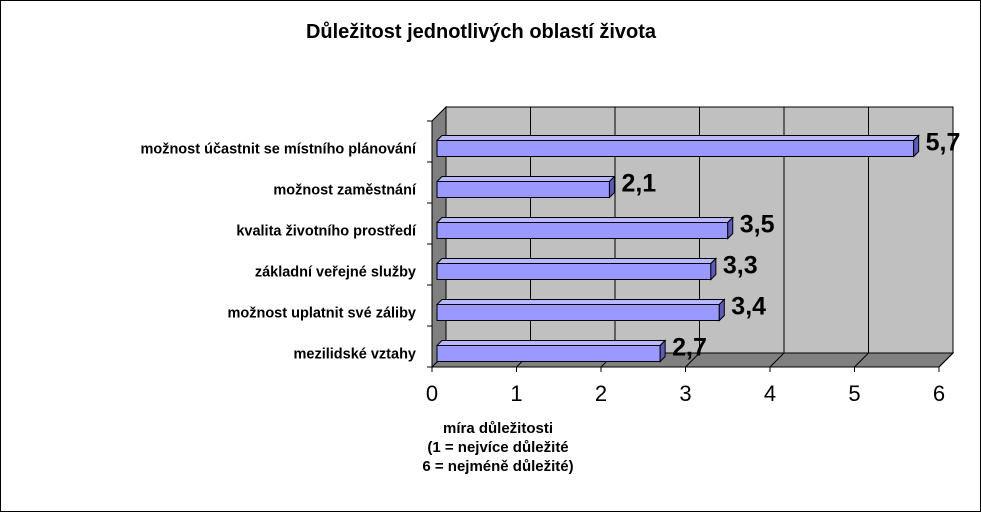 This screenshot has width=981, height=512. Describe the element at coordinates (685, 393) in the screenshot. I see `x-tick-label: 3` at that location.